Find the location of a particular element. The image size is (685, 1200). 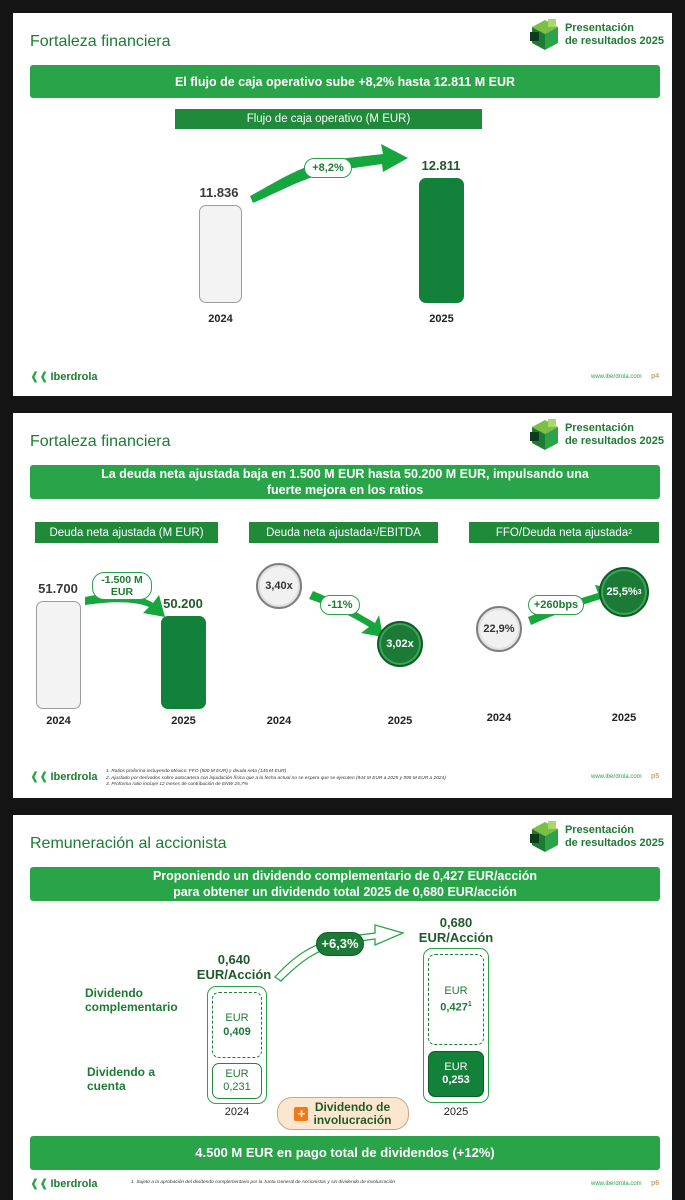

ffo-circle-2024: 22,9% is located at coordinates (499, 629).